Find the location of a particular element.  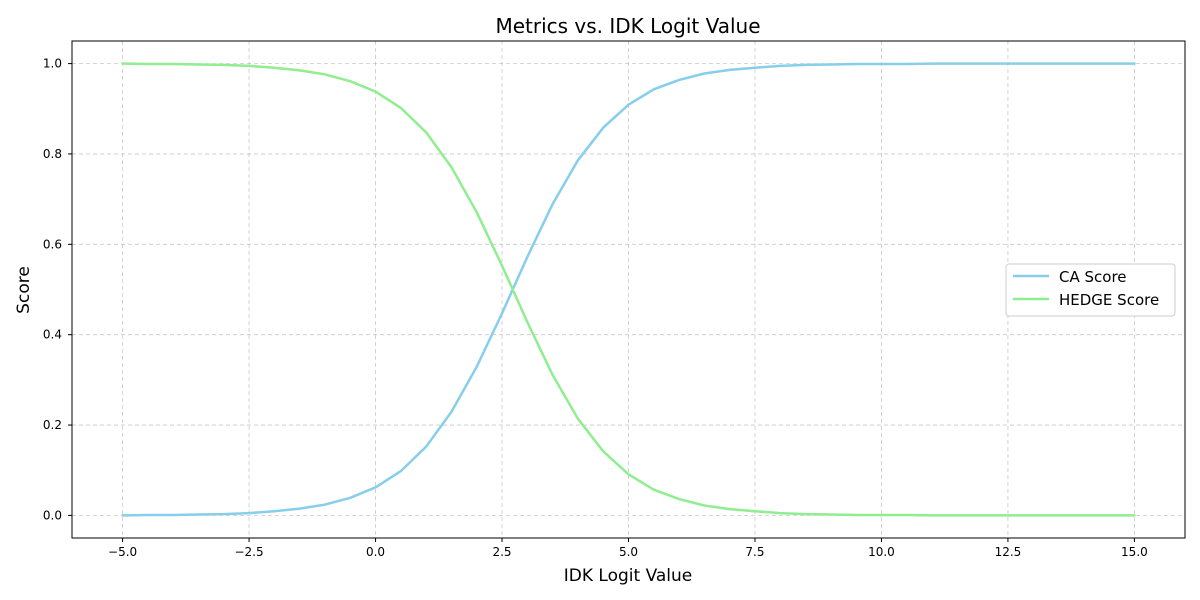

x-tick-label: −5.0 is located at coordinates (122, 552).